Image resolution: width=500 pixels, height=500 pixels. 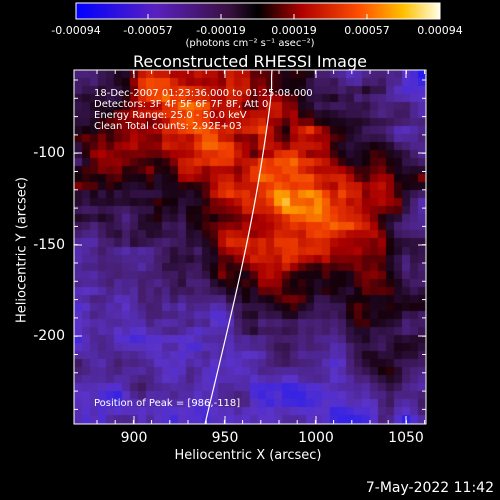 I want to click on y-tick-label: -100, so click(x=49, y=153).